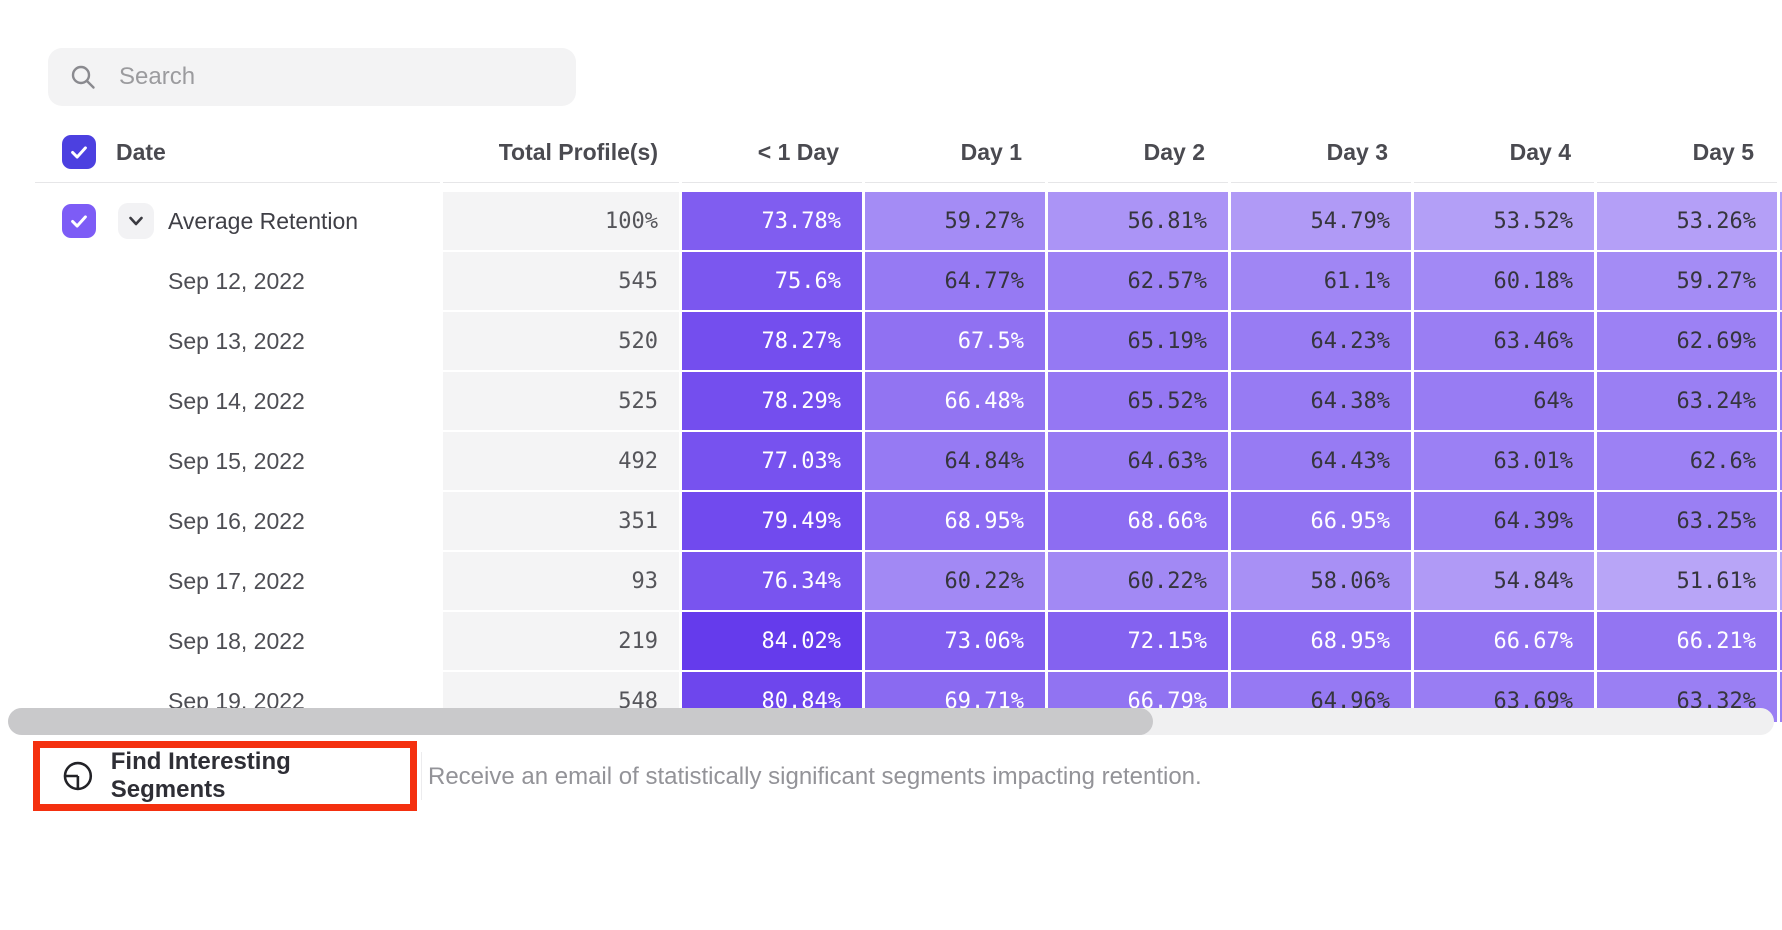 The width and height of the screenshot is (1782, 930). I want to click on retention-cell: 78.27%, so click(772, 341).